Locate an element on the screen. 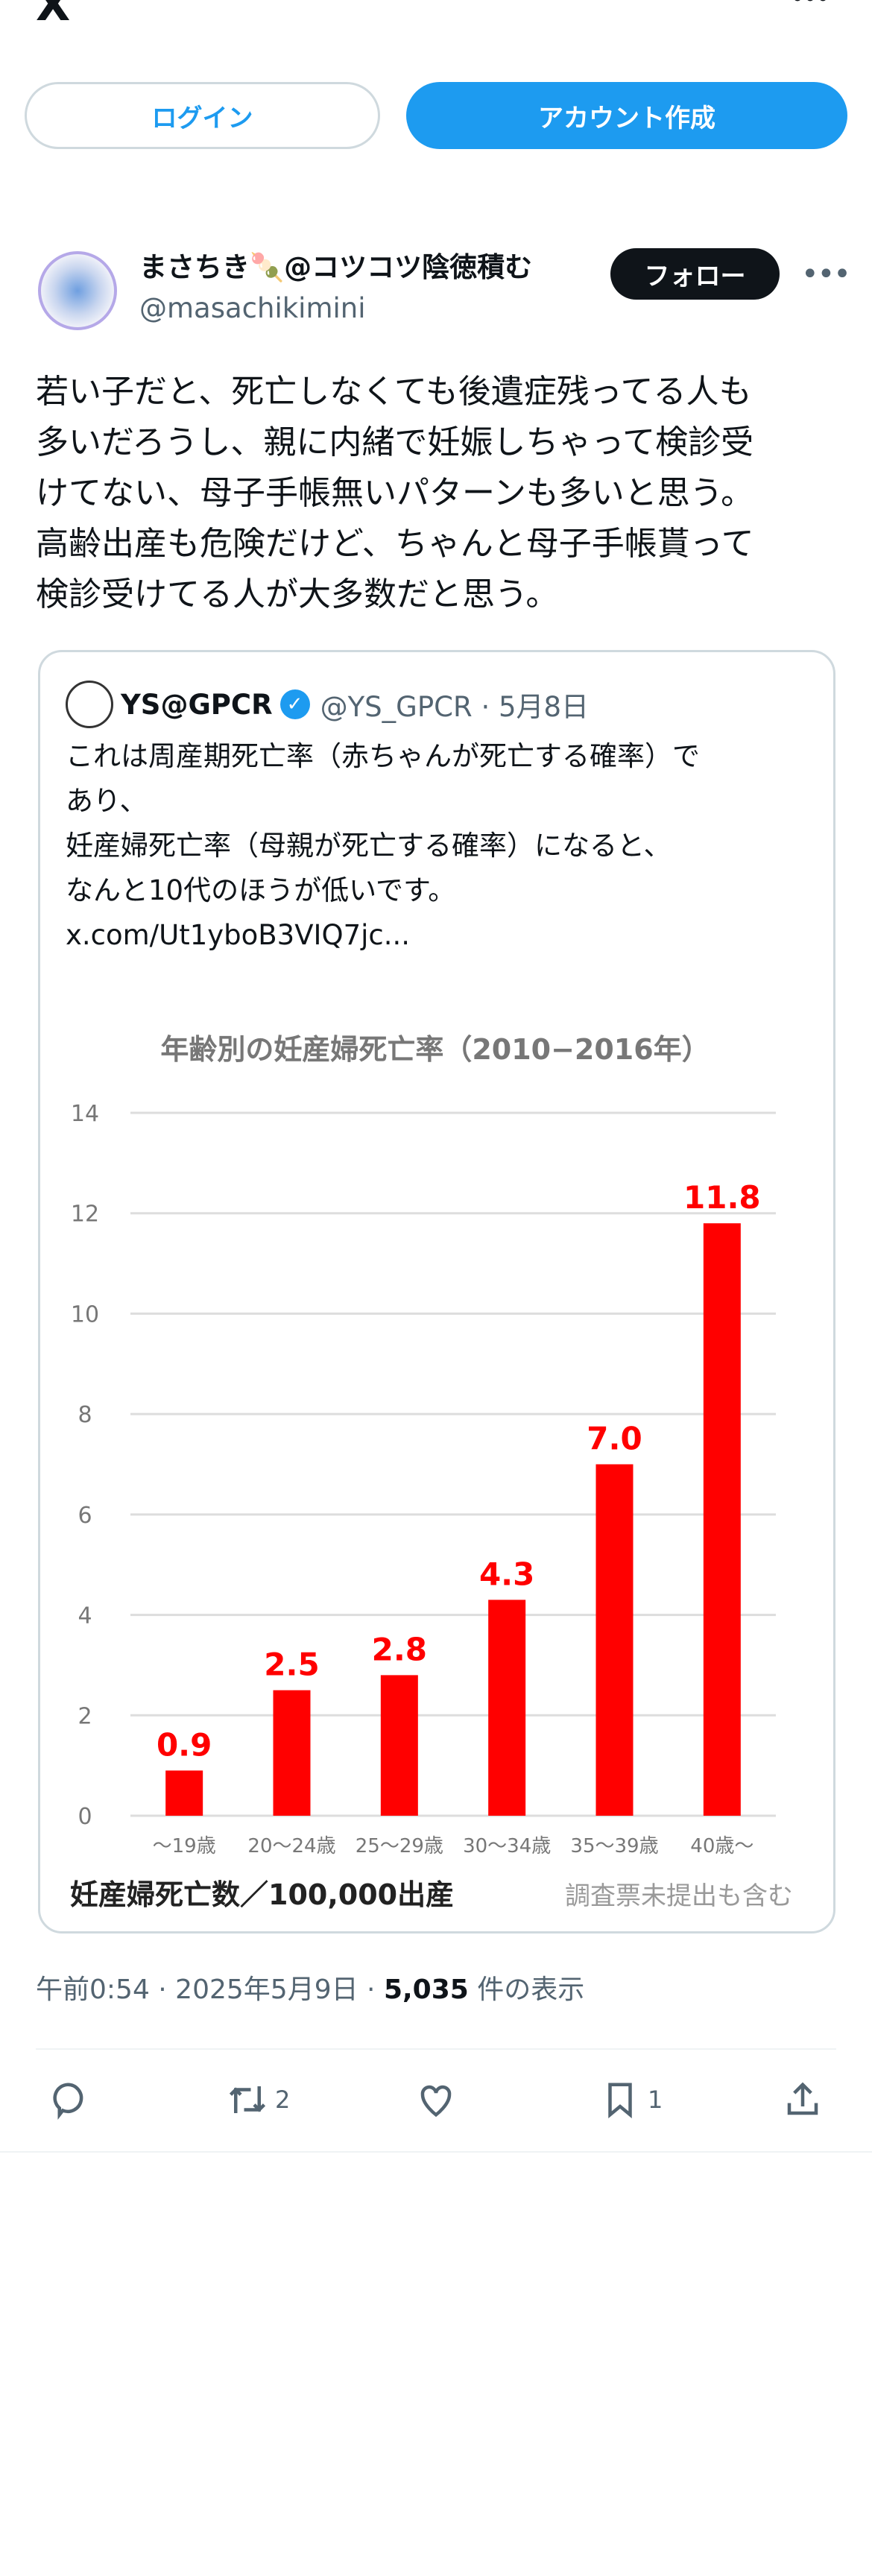  x-tick-label: 30〜34歳 is located at coordinates (507, 1846).